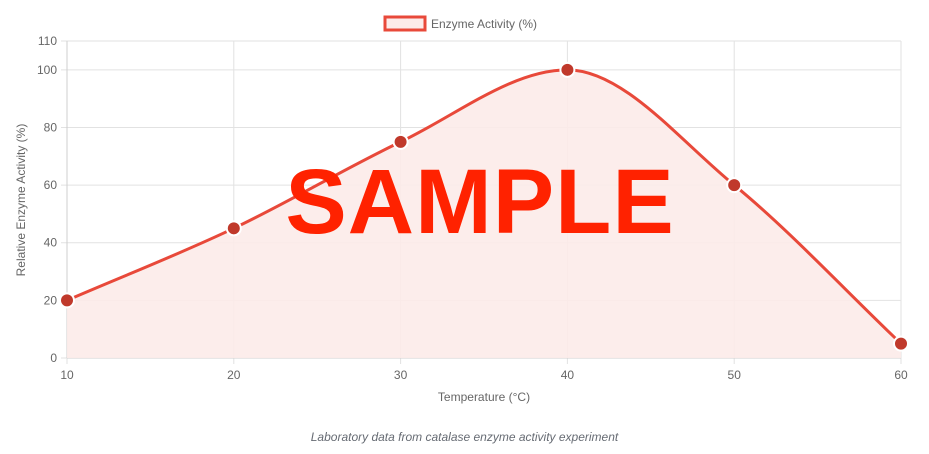 This screenshot has height=454, width=929. What do you see at coordinates (67, 375) in the screenshot?
I see `x-tick-label: 10` at bounding box center [67, 375].